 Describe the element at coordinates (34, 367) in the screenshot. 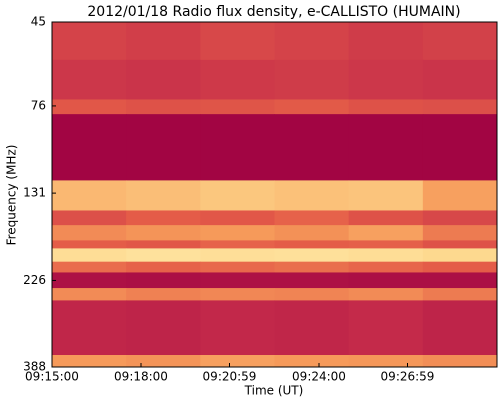

I see `y-tick-label: 388` at that location.